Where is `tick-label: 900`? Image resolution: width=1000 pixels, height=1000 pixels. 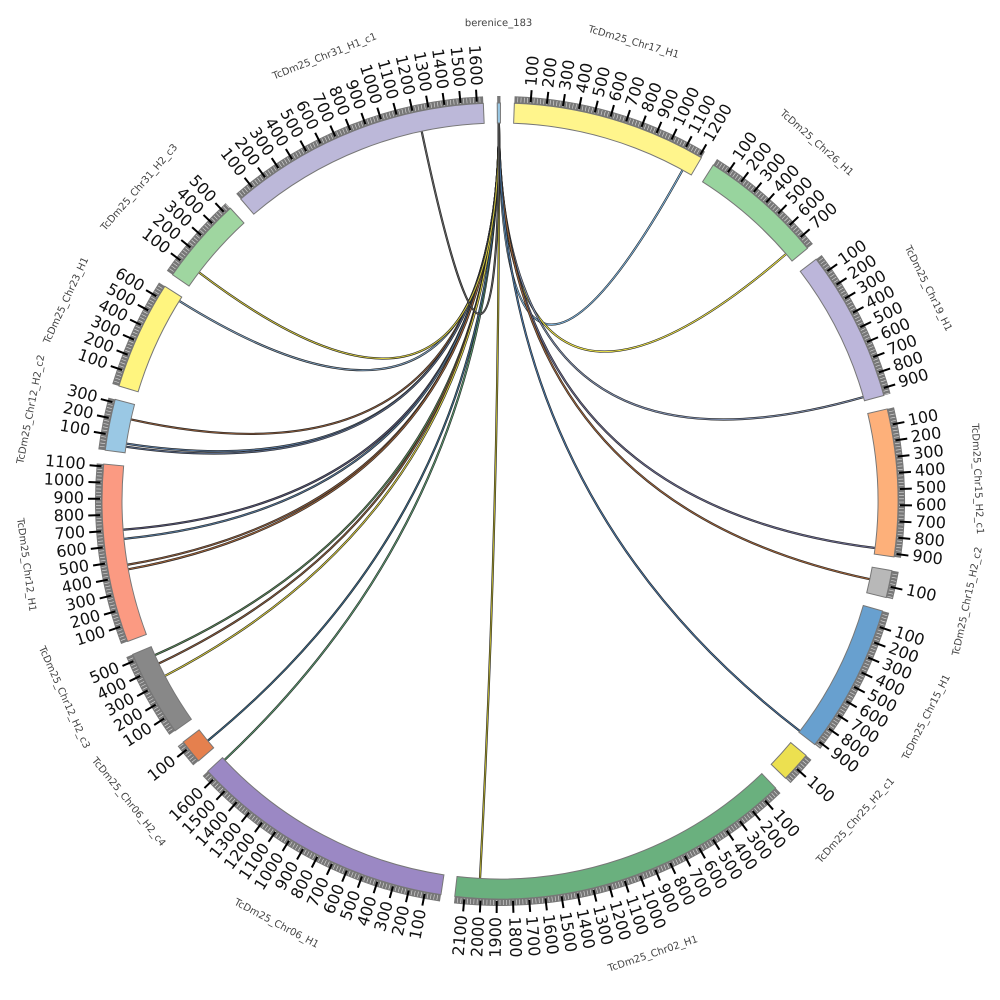
tick-label: 900 is located at coordinates (927, 557).